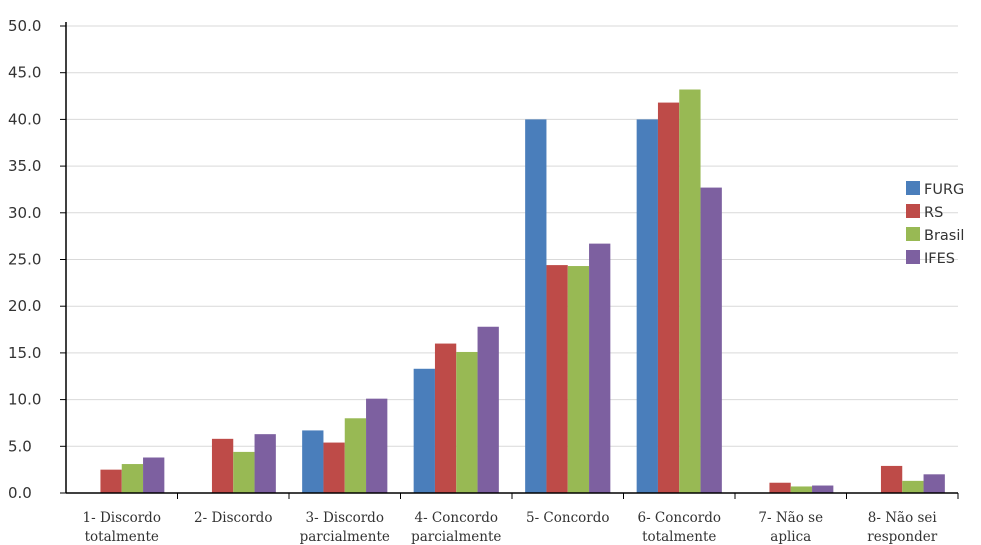 The image size is (981, 545). I want to click on x-category-label: 3- Discordo, so click(345, 518).